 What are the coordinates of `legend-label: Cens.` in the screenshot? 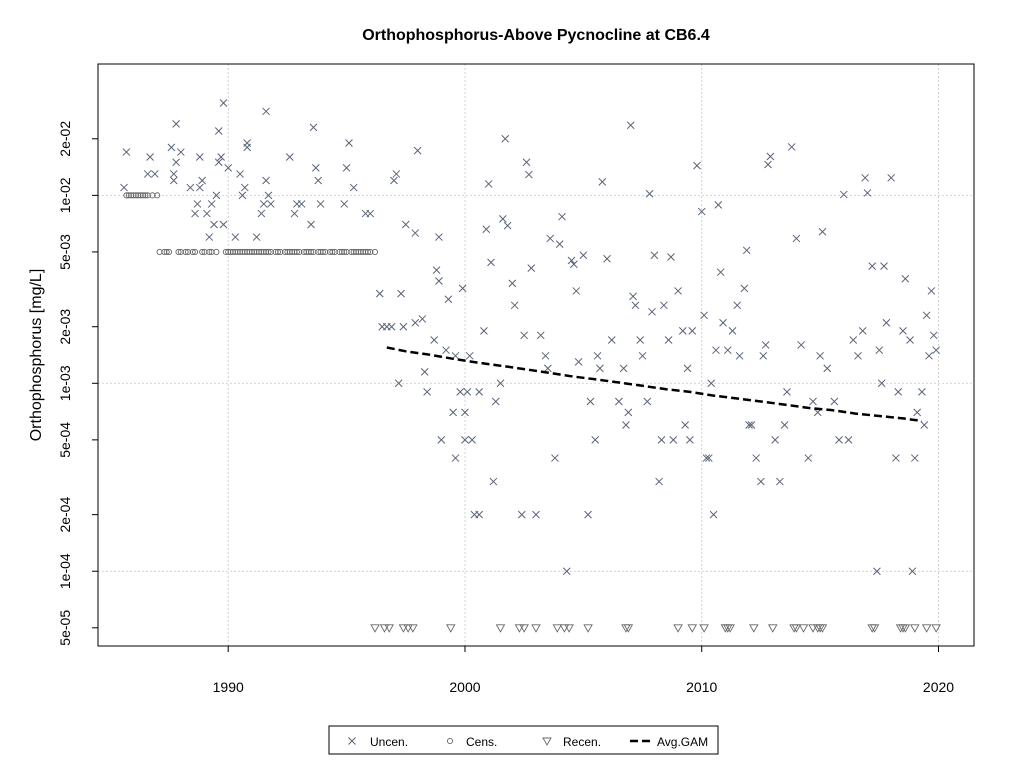 It's located at (481, 742).